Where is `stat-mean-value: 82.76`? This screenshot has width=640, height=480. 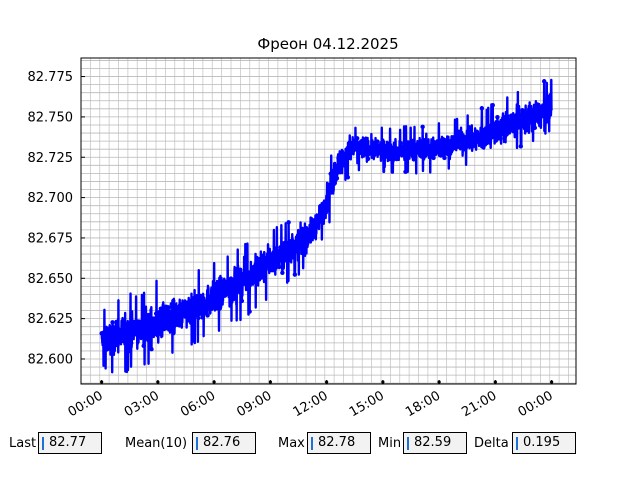 stat-mean-value: 82.76 is located at coordinates (222, 442).